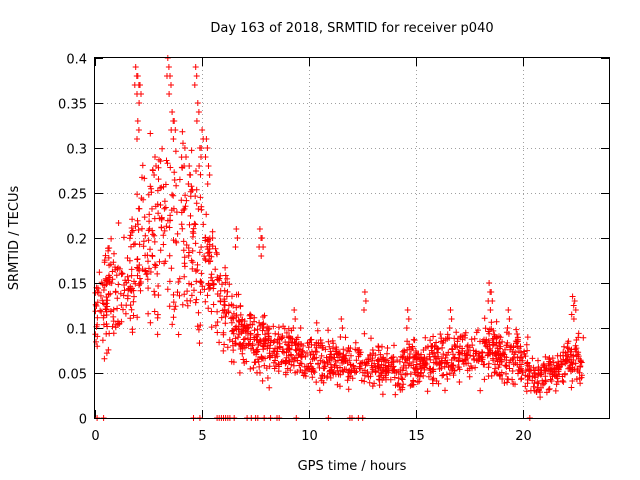  I want to click on x-axis-label: GPS time / hours, so click(352, 466).